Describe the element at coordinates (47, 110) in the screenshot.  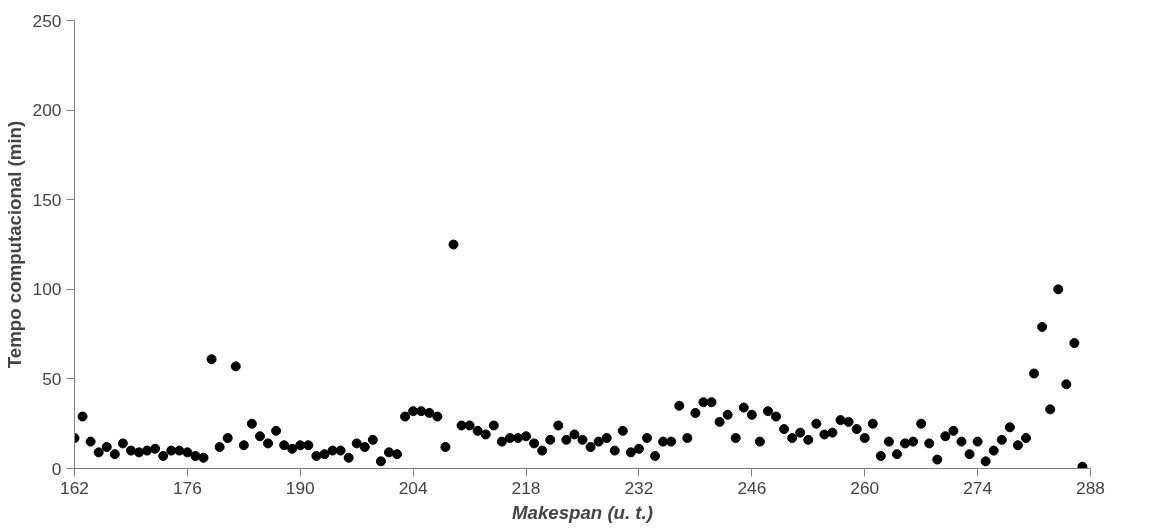
I see `y-tick-label: 200` at that location.